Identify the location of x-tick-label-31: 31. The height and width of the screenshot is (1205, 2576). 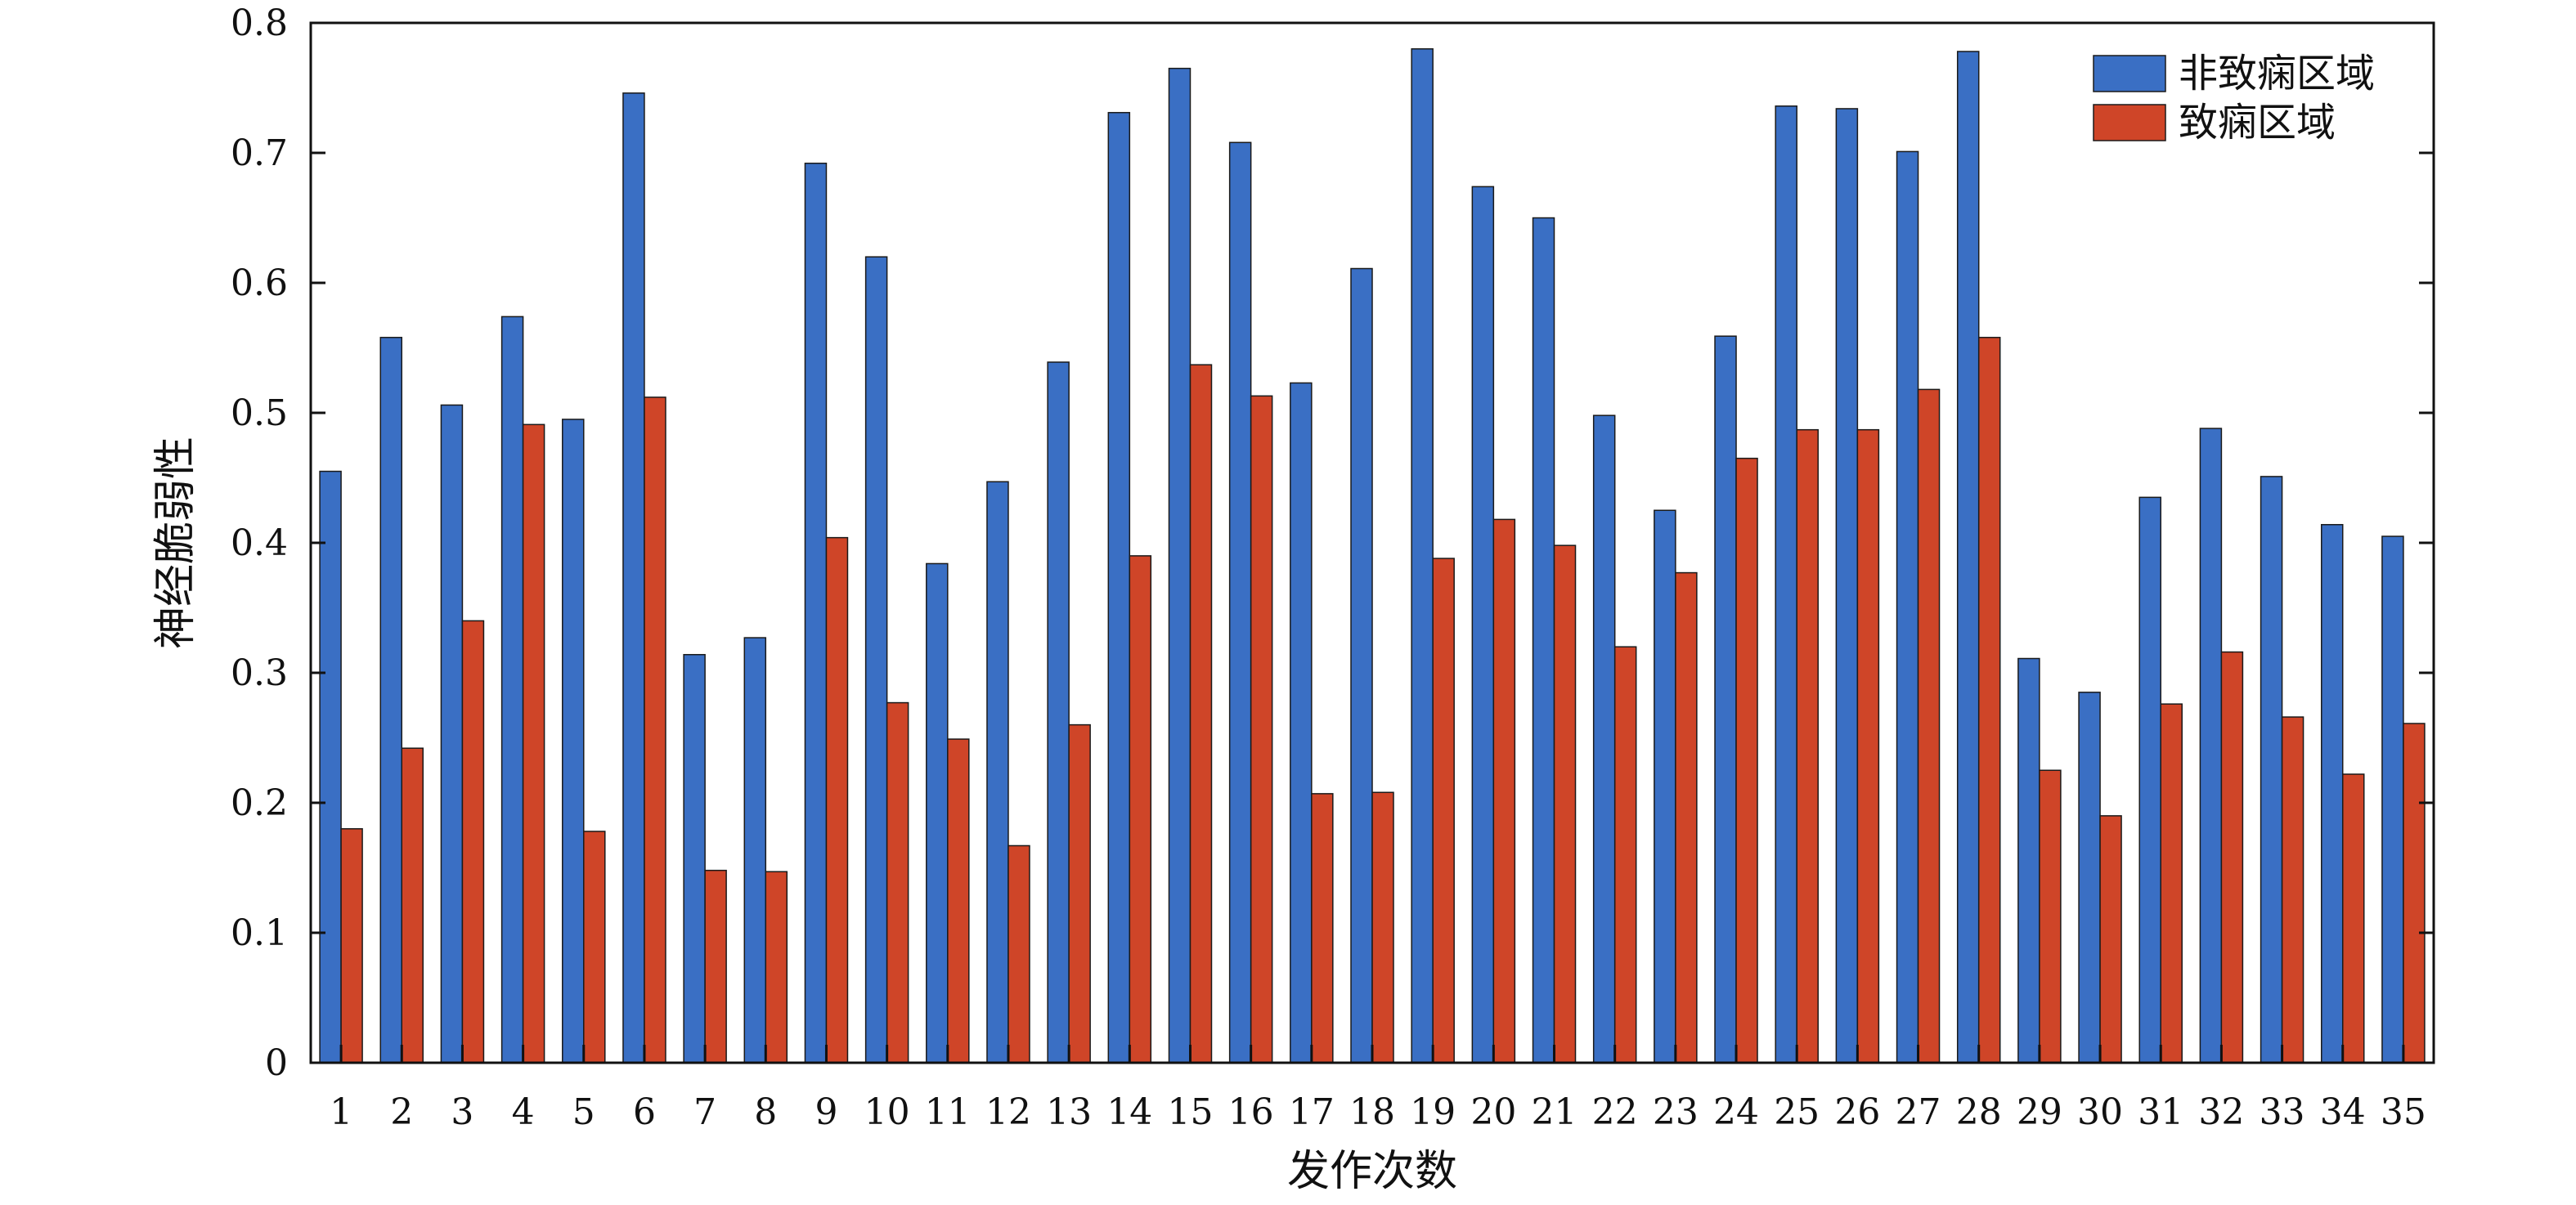
(2160, 1112).